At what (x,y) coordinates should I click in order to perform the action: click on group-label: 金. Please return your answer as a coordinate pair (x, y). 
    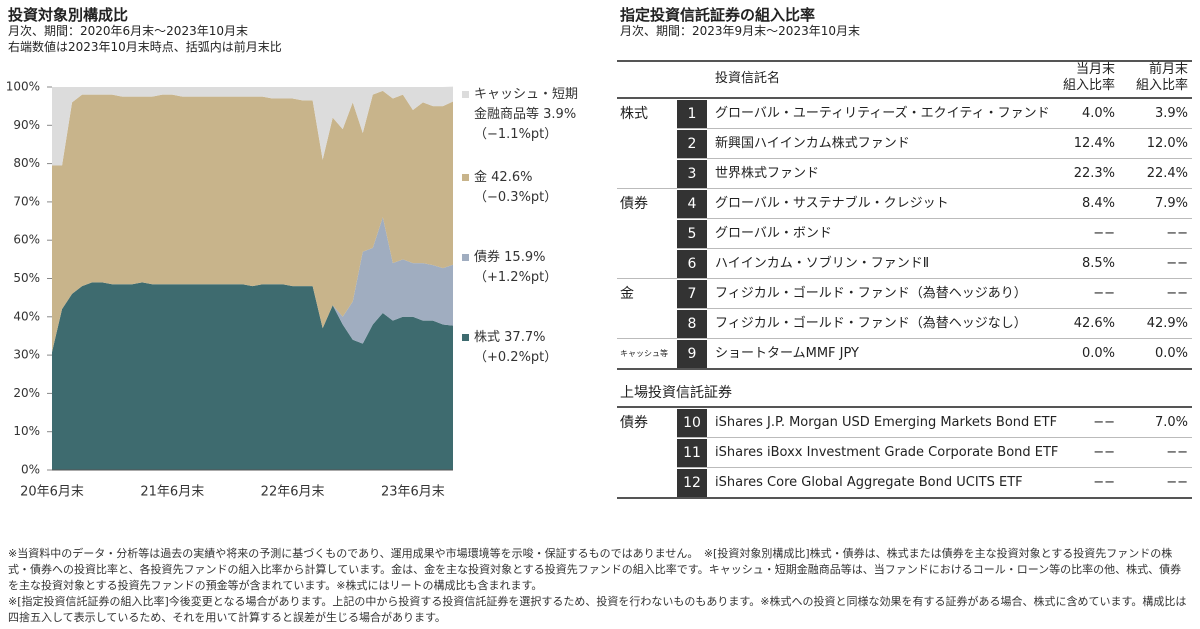
    Looking at the image, I should click on (627, 294).